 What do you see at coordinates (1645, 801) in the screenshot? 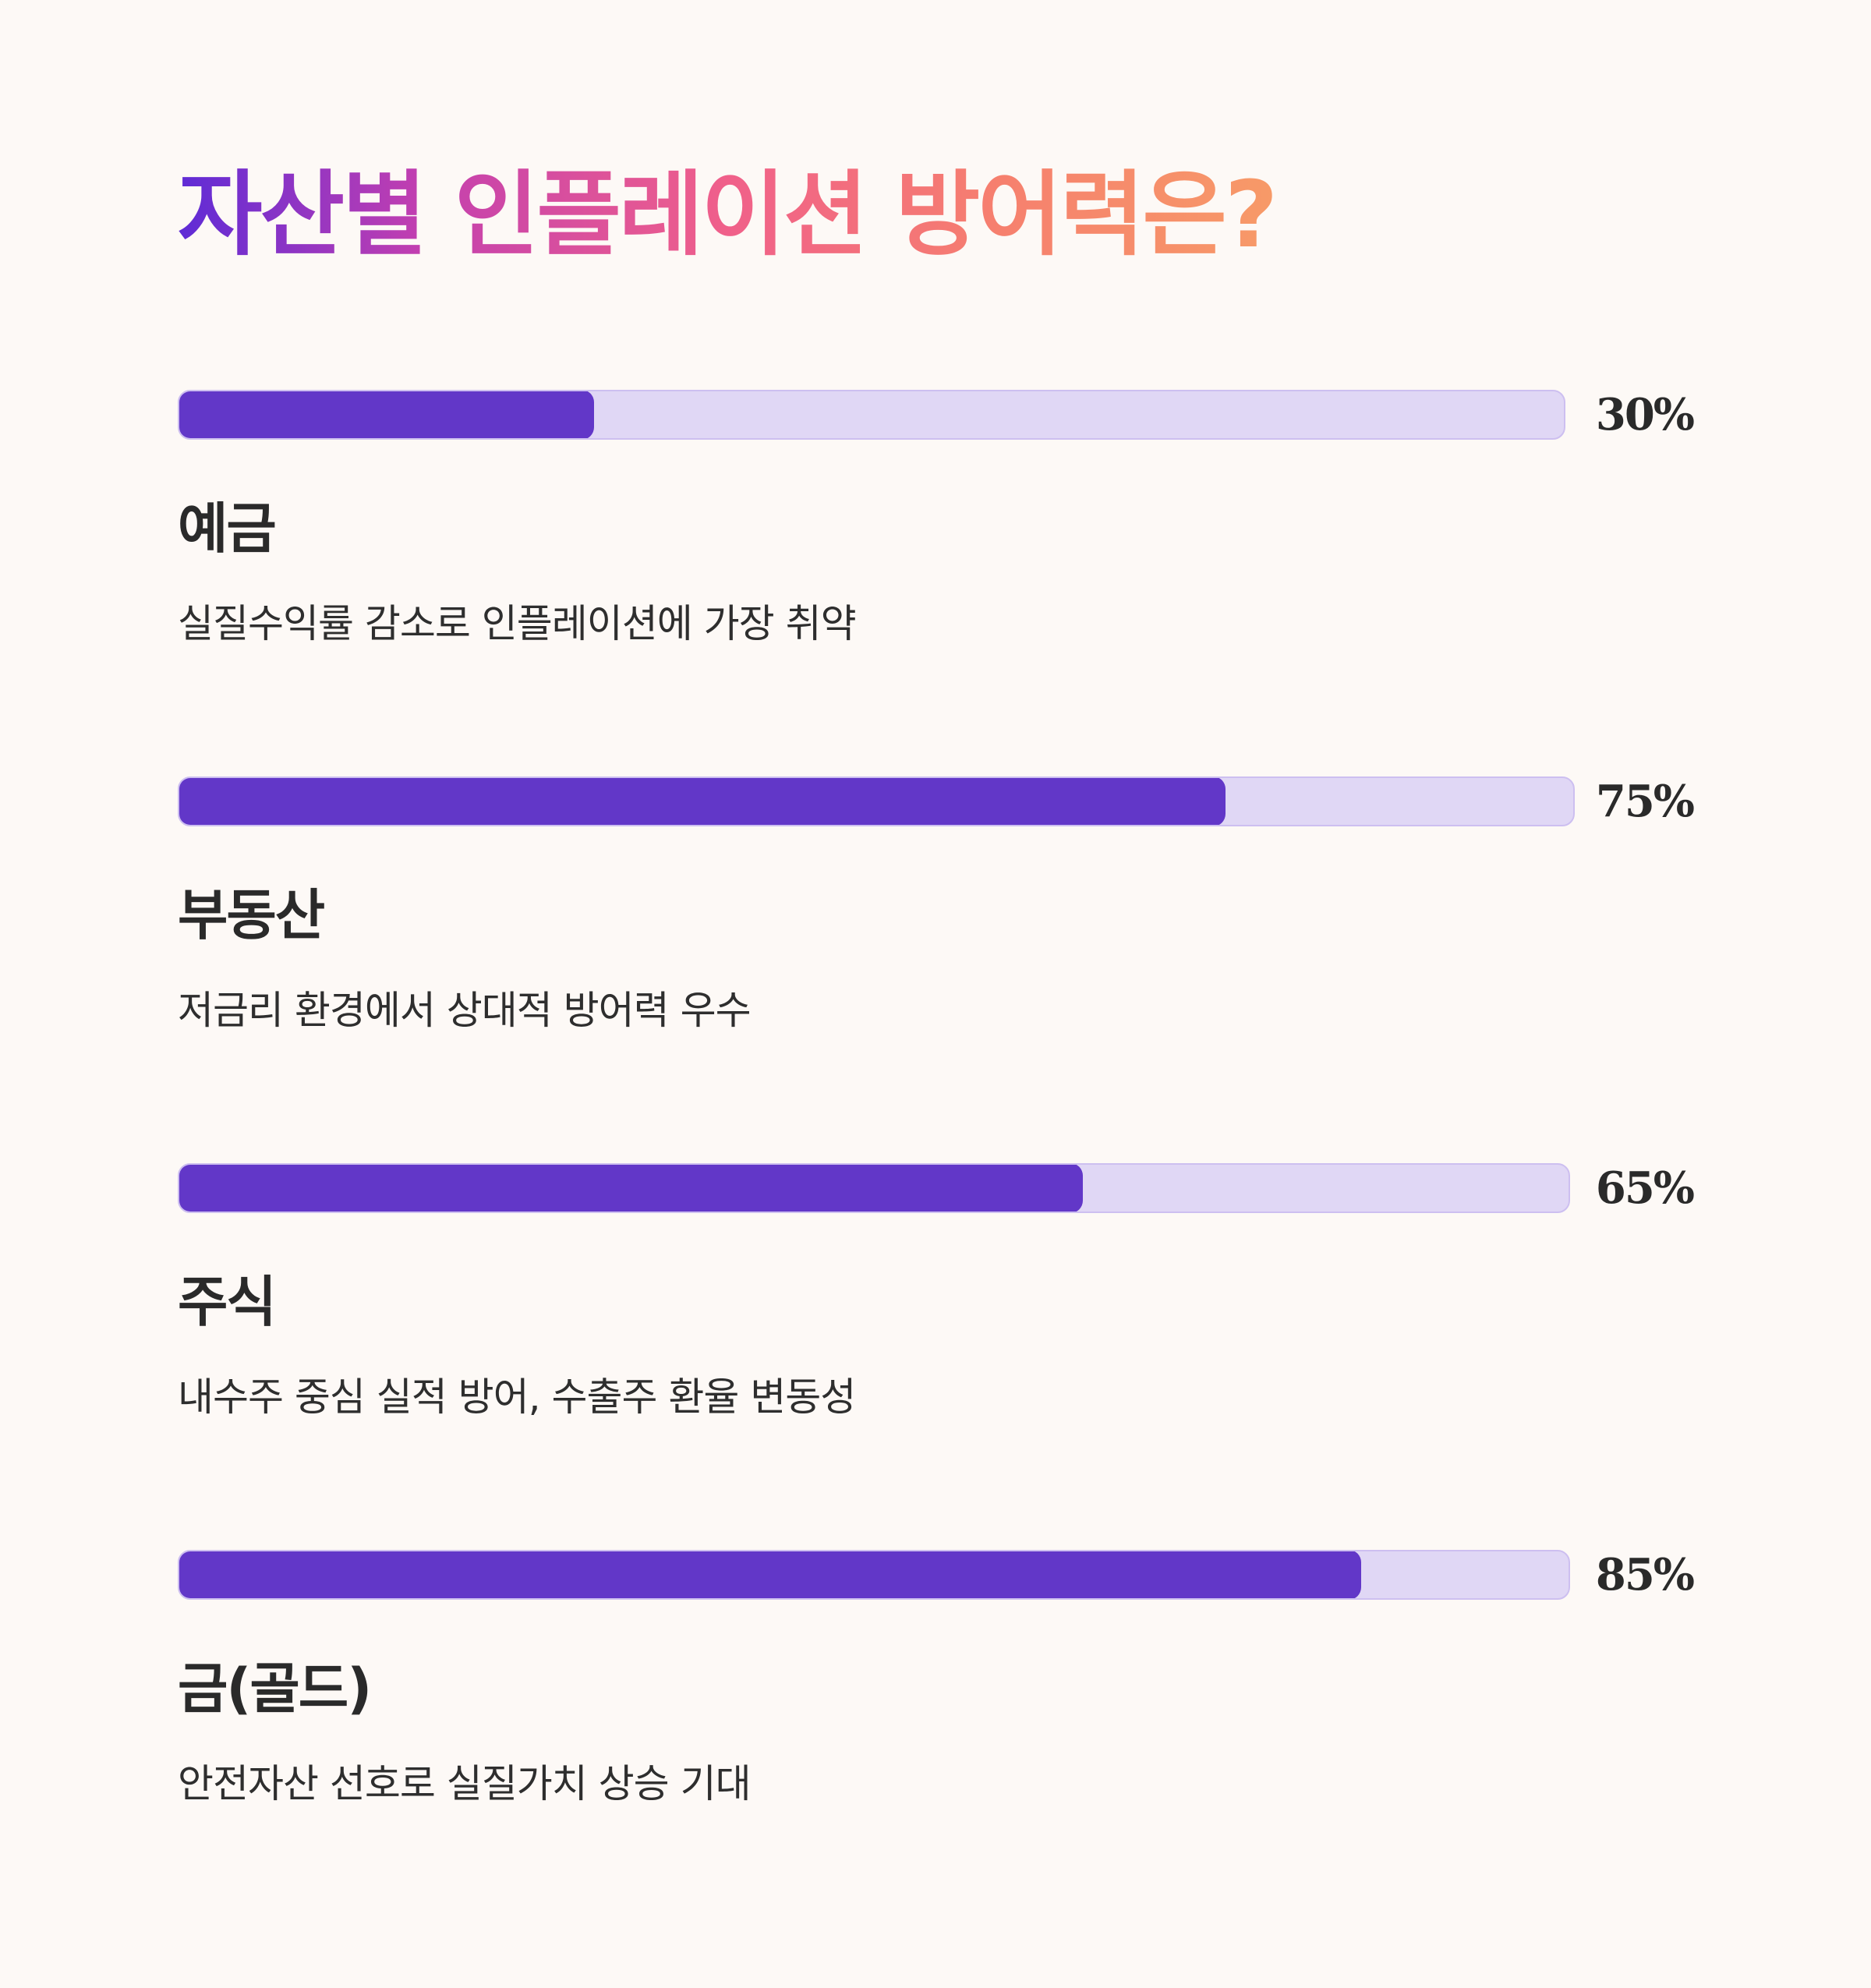
I see `percent-label: 75%` at bounding box center [1645, 801].